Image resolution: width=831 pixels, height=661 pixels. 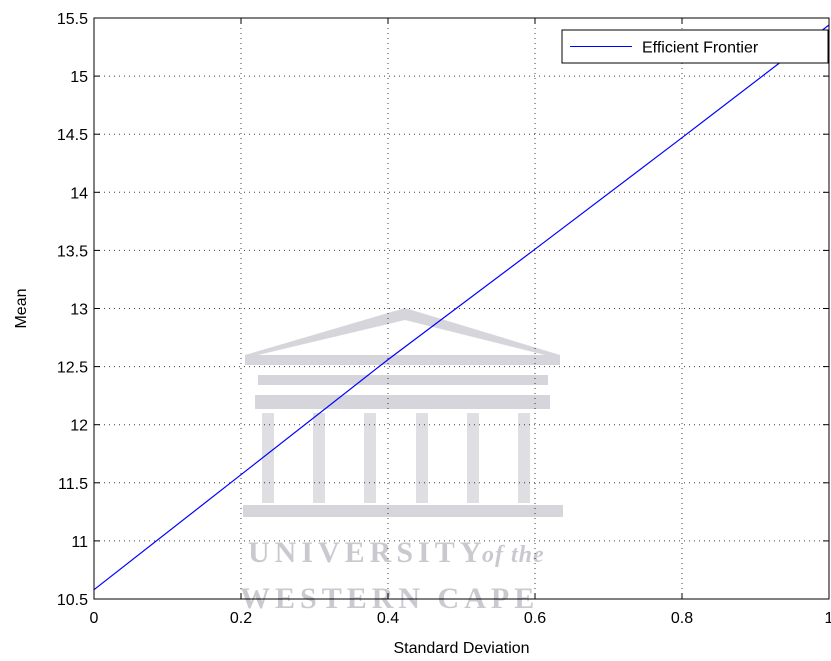 I want to click on y-tick-label: 11.5, so click(x=73, y=484).